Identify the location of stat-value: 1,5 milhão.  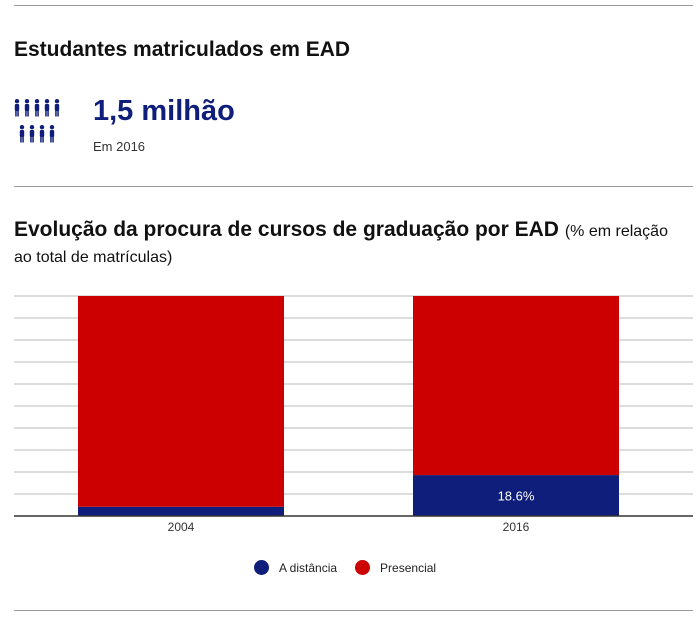
(164, 111).